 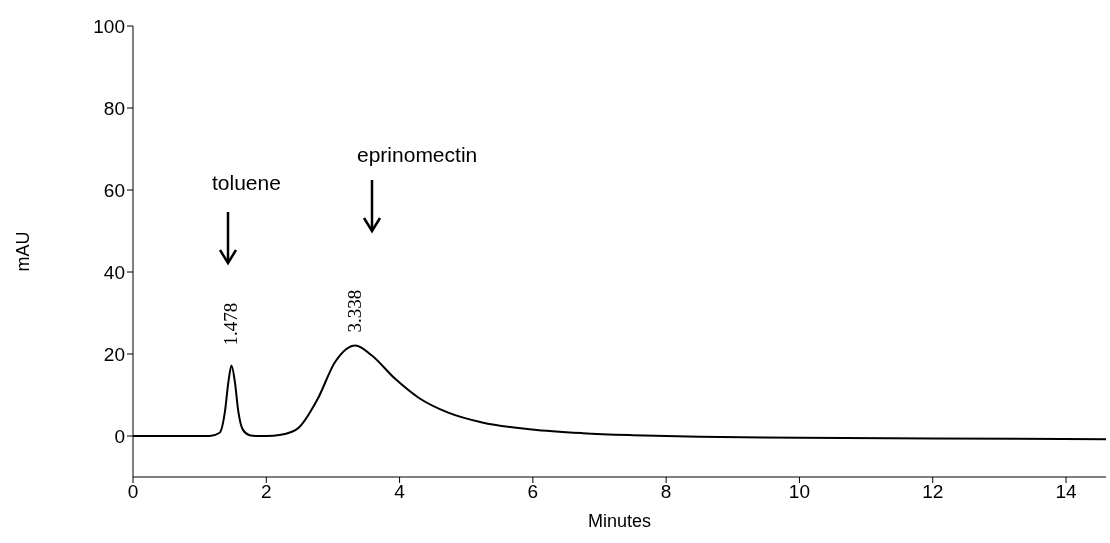 I want to click on y-tick-label: 0, so click(x=119, y=436).